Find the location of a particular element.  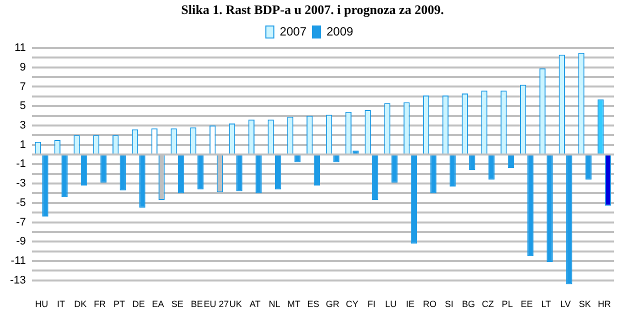

x-tick-label: HU is located at coordinates (41, 304).